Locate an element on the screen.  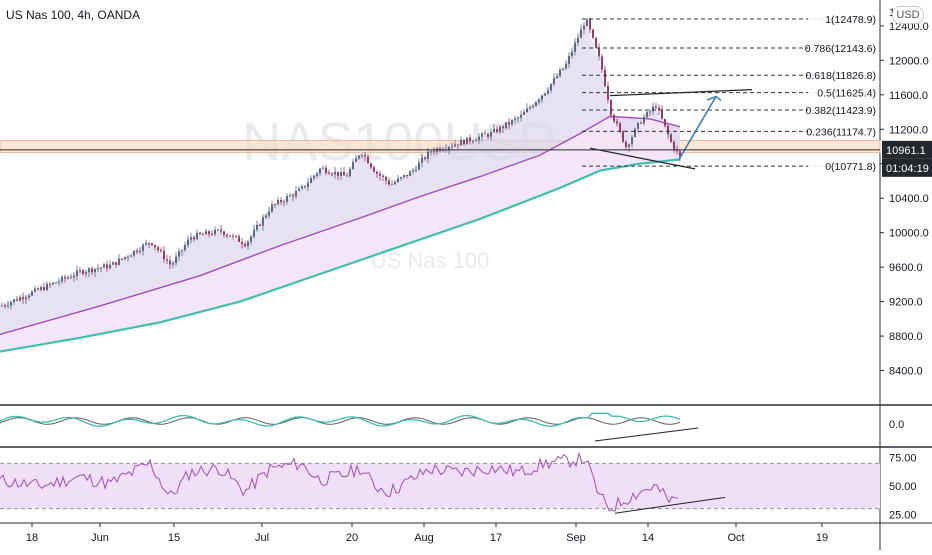
price-tick-label: 11600.0 is located at coordinates (908, 96).